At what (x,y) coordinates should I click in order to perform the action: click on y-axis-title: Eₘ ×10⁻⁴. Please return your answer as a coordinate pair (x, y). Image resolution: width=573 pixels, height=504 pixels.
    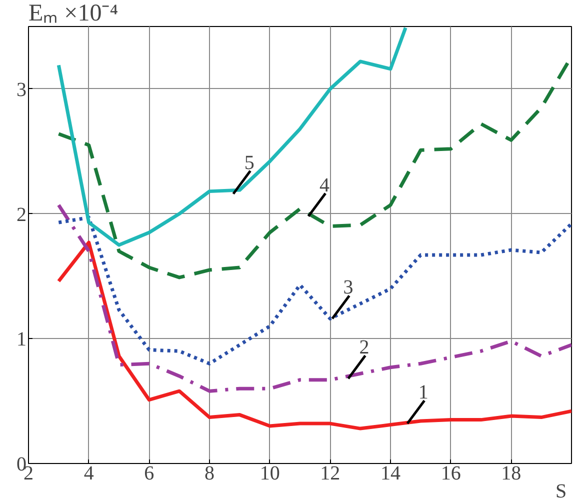
    Looking at the image, I should click on (73, 13).